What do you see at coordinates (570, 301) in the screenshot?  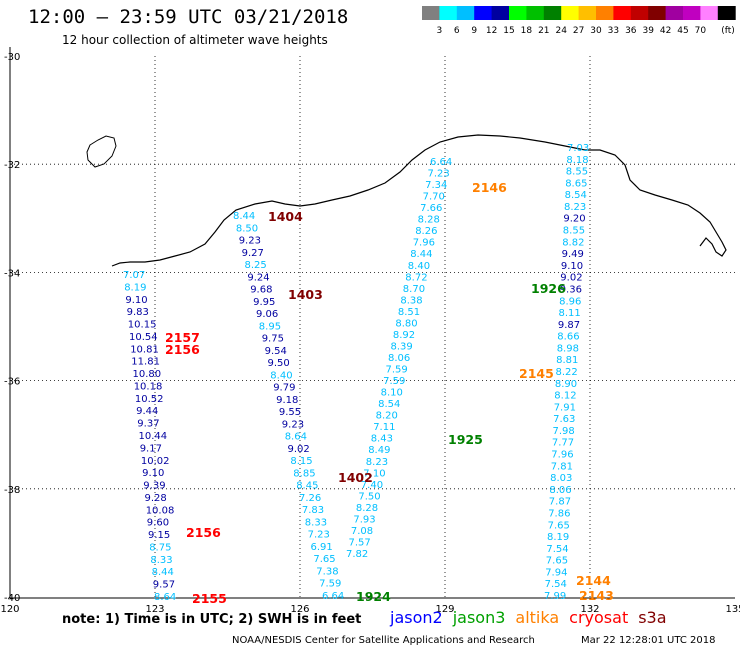 I see `swh-value: 8.96` at bounding box center [570, 301].